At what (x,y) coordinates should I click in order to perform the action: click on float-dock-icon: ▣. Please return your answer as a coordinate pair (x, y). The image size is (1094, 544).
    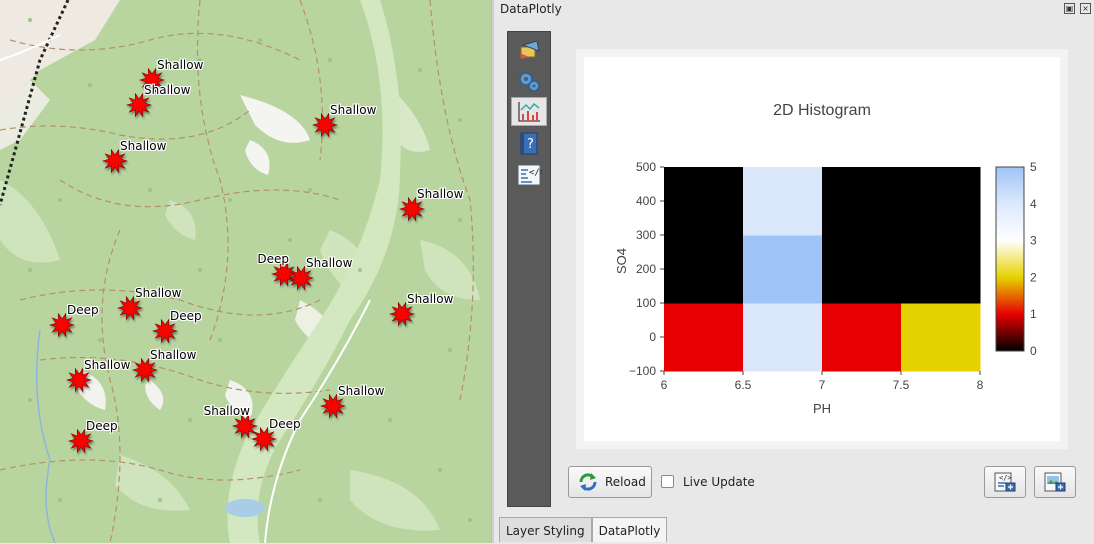
    Looking at the image, I should click on (1069, 8).